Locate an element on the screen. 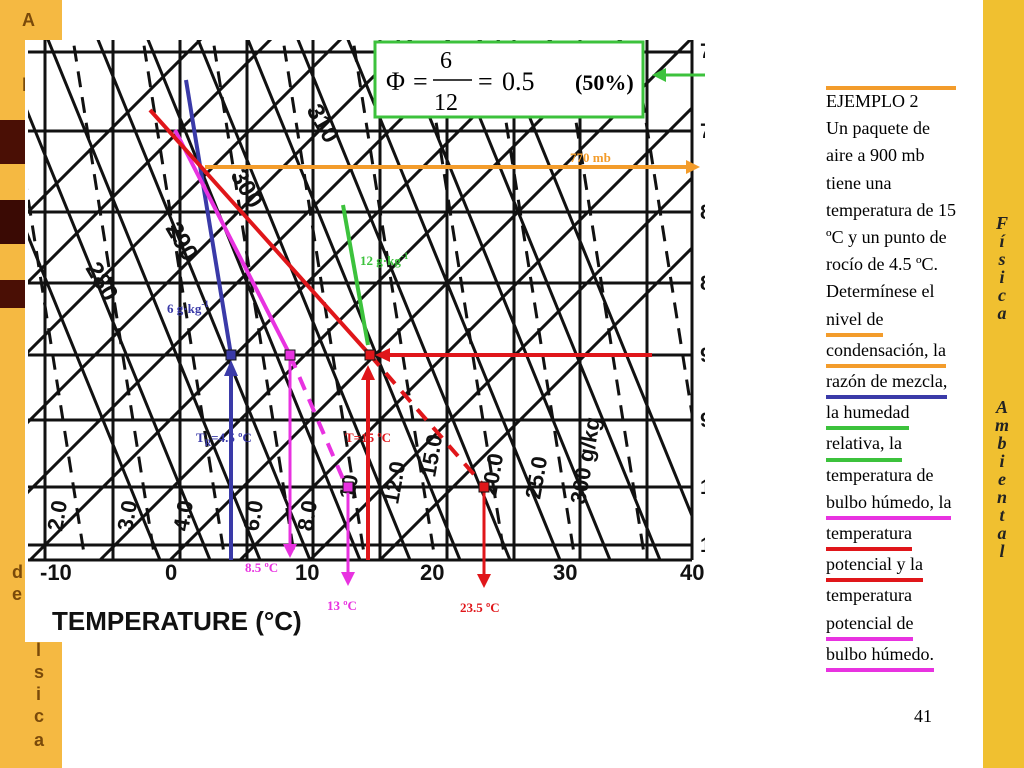 Image resolution: width=1024 pixels, height=768 pixels. pressure-label: 700 is located at coordinates (702, 51).